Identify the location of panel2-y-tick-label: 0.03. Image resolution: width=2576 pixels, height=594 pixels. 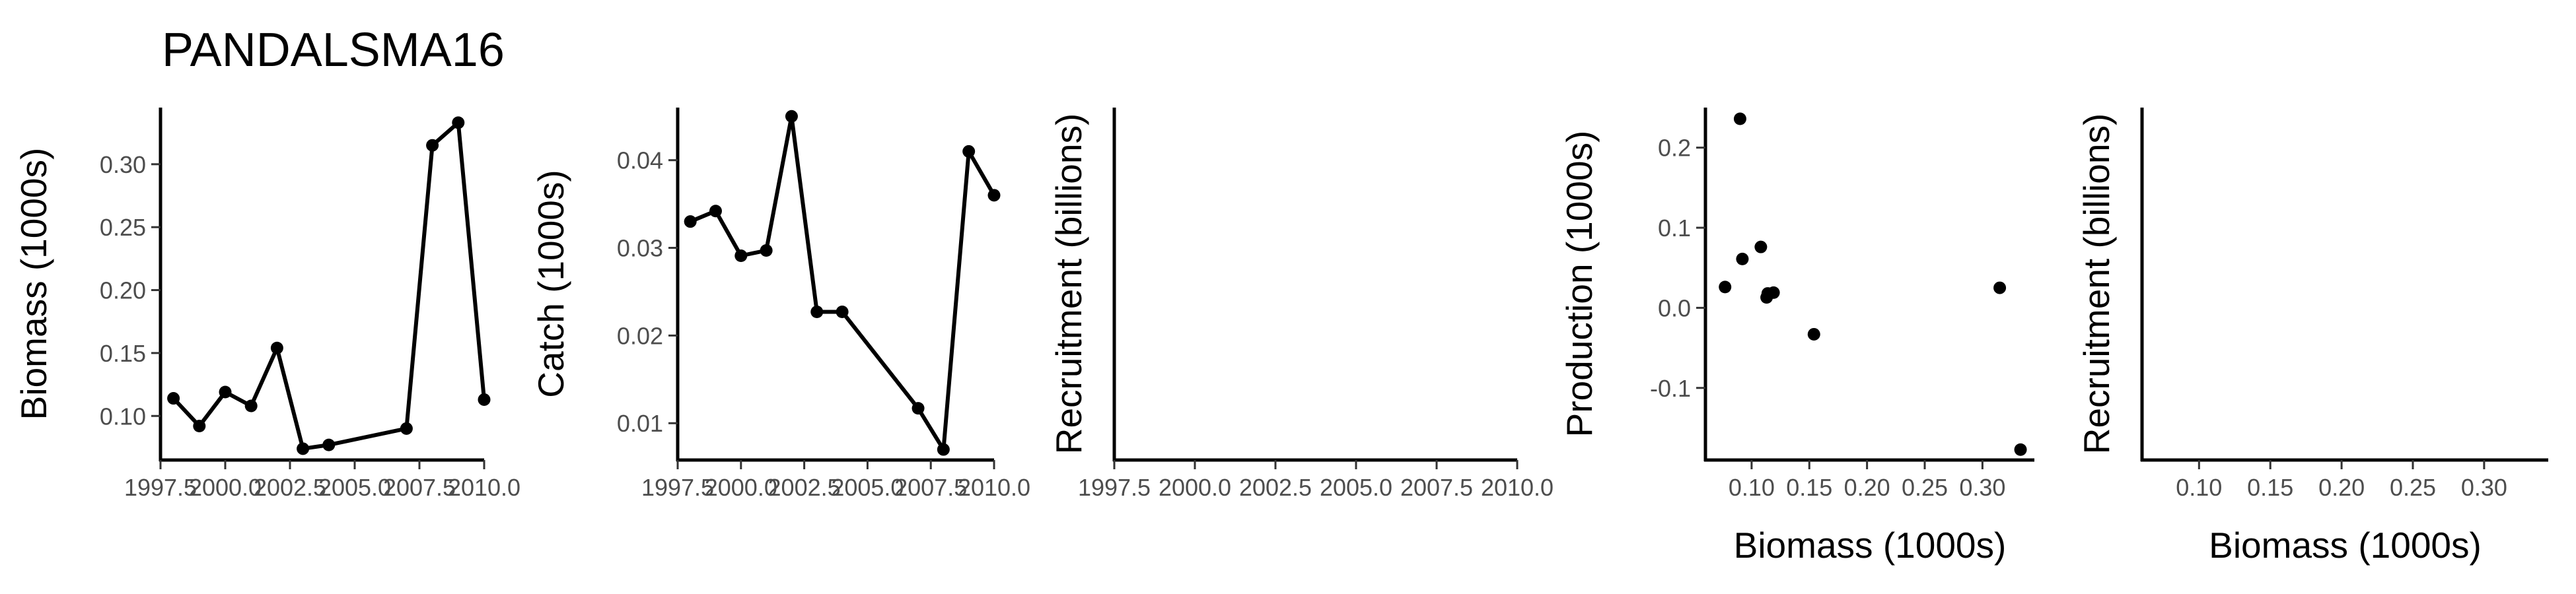
(640, 248).